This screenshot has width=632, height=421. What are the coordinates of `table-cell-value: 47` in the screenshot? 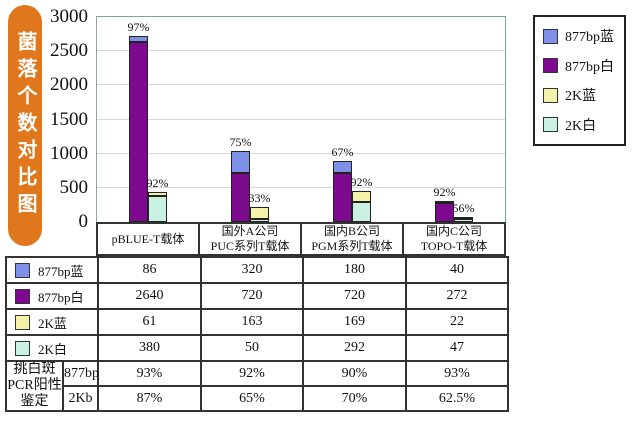 It's located at (457, 348).